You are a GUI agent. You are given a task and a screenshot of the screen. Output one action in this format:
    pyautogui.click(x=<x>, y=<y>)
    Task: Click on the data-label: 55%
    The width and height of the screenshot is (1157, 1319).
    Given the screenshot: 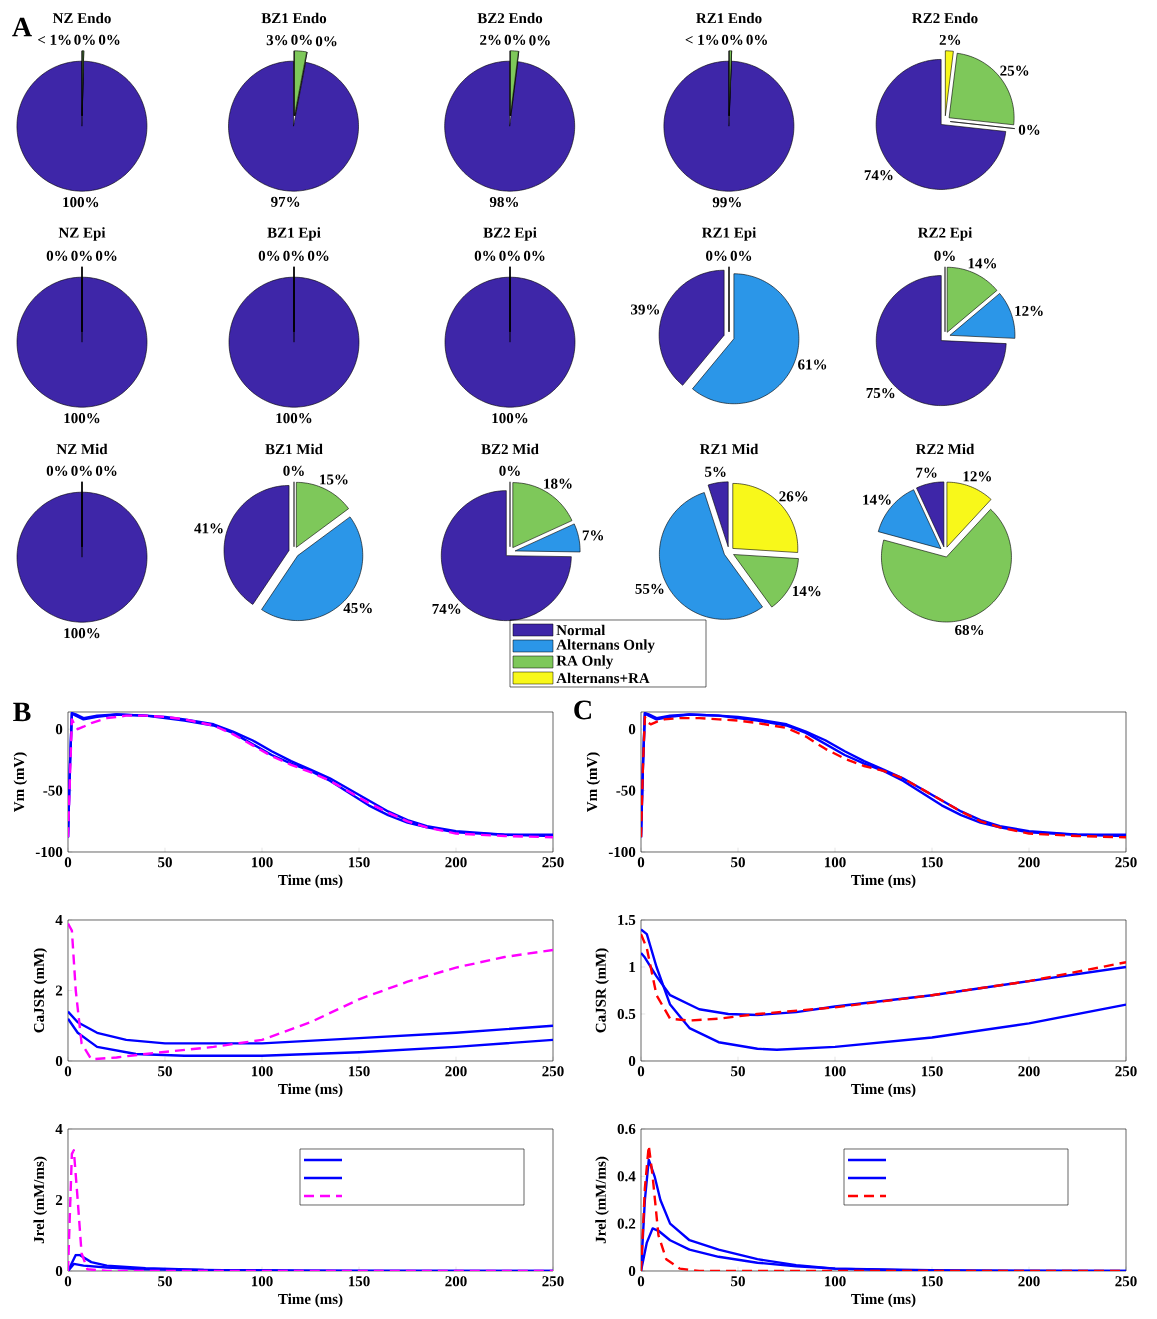 What is the action you would take?
    pyautogui.click(x=649, y=588)
    